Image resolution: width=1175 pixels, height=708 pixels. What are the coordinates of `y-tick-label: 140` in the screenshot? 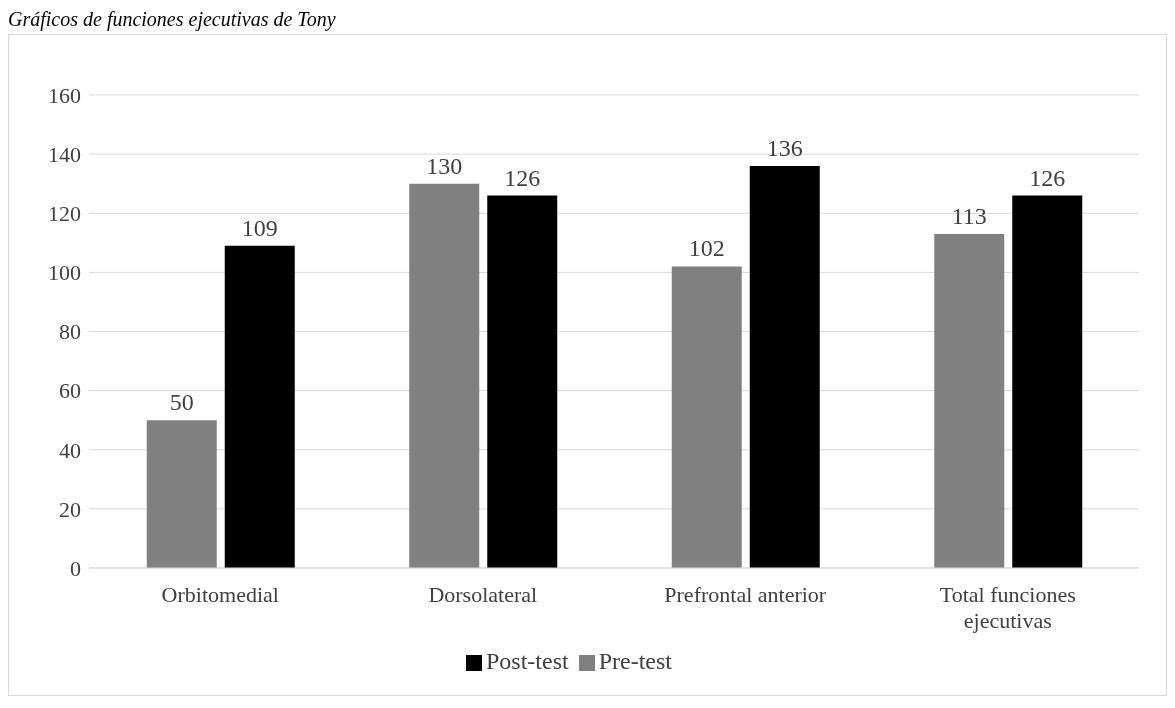 It's located at (64, 154).